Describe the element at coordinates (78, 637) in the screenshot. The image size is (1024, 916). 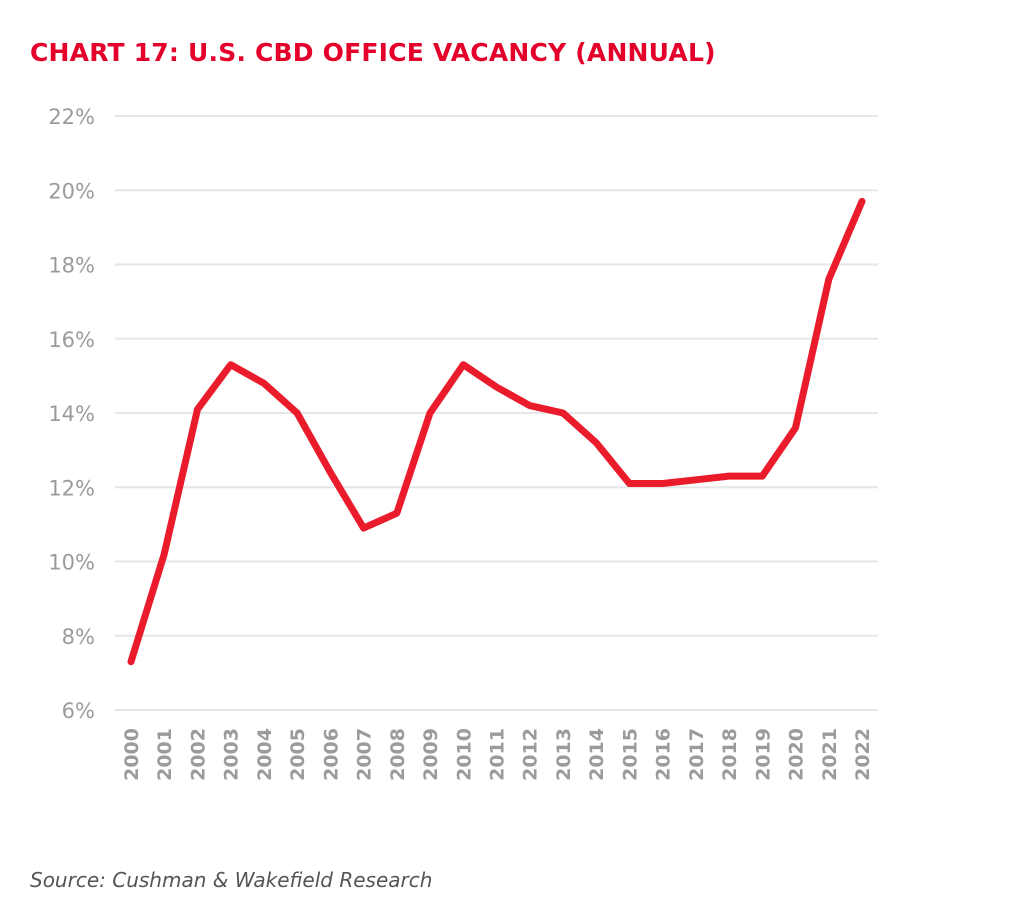
I see `y-tick-label: 8%` at that location.